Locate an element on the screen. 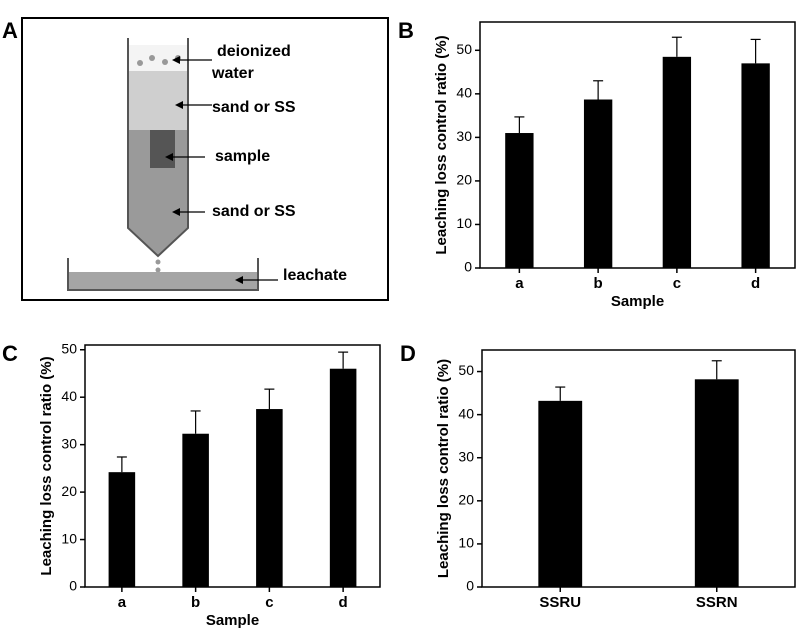  sand-layer is located at coordinates (158, 100).